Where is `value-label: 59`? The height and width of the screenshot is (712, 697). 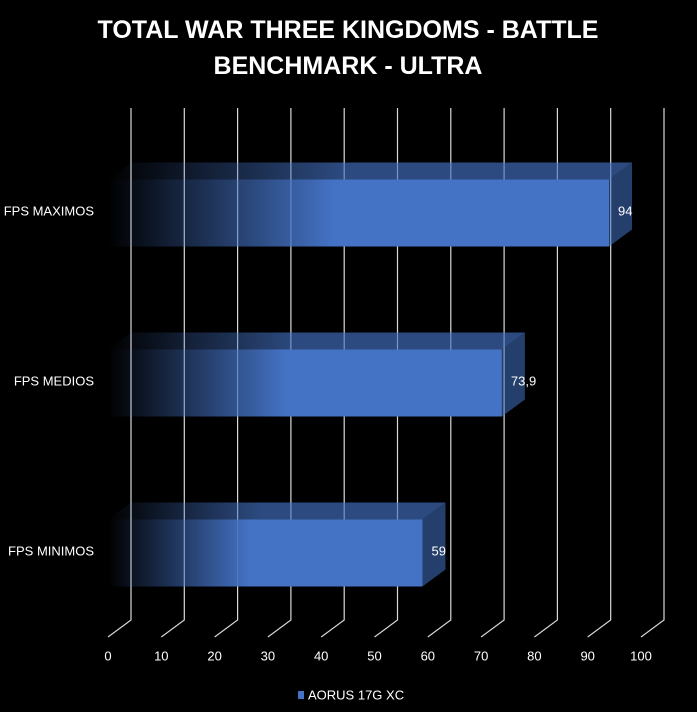
value-label: 59 is located at coordinates (438, 550).